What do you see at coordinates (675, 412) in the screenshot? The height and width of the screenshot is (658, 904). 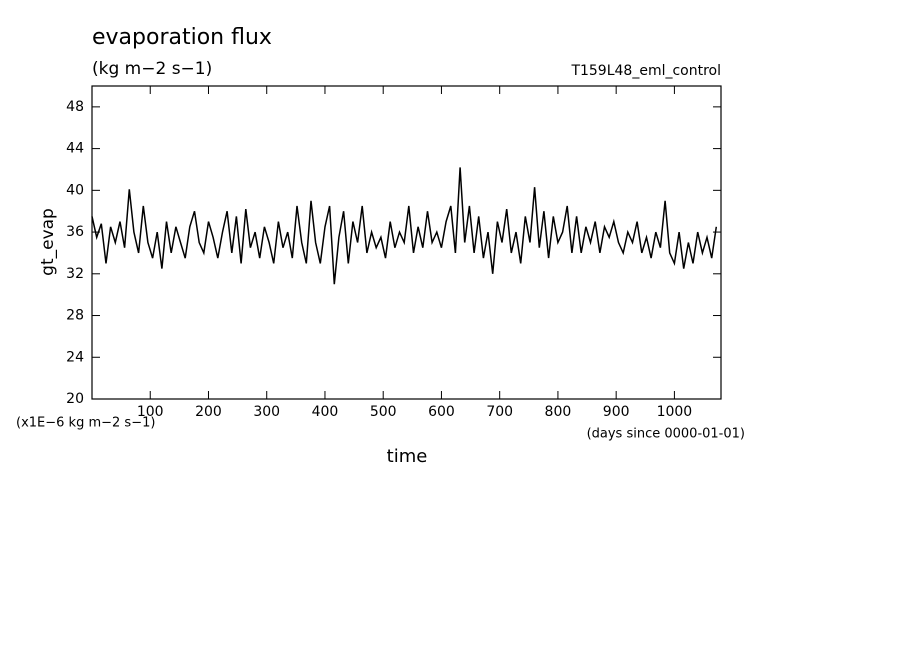 I see `x-tick-label: 1000` at bounding box center [675, 412].